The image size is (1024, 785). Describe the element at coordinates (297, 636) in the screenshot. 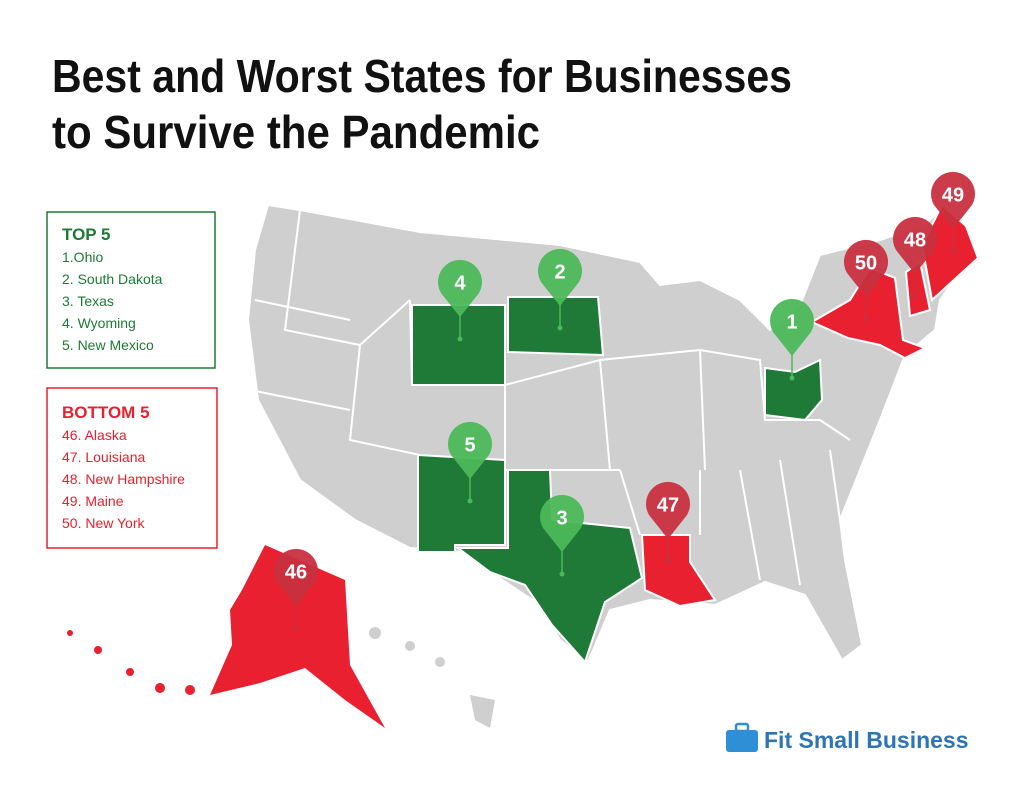

I see `state-alaska` at that location.